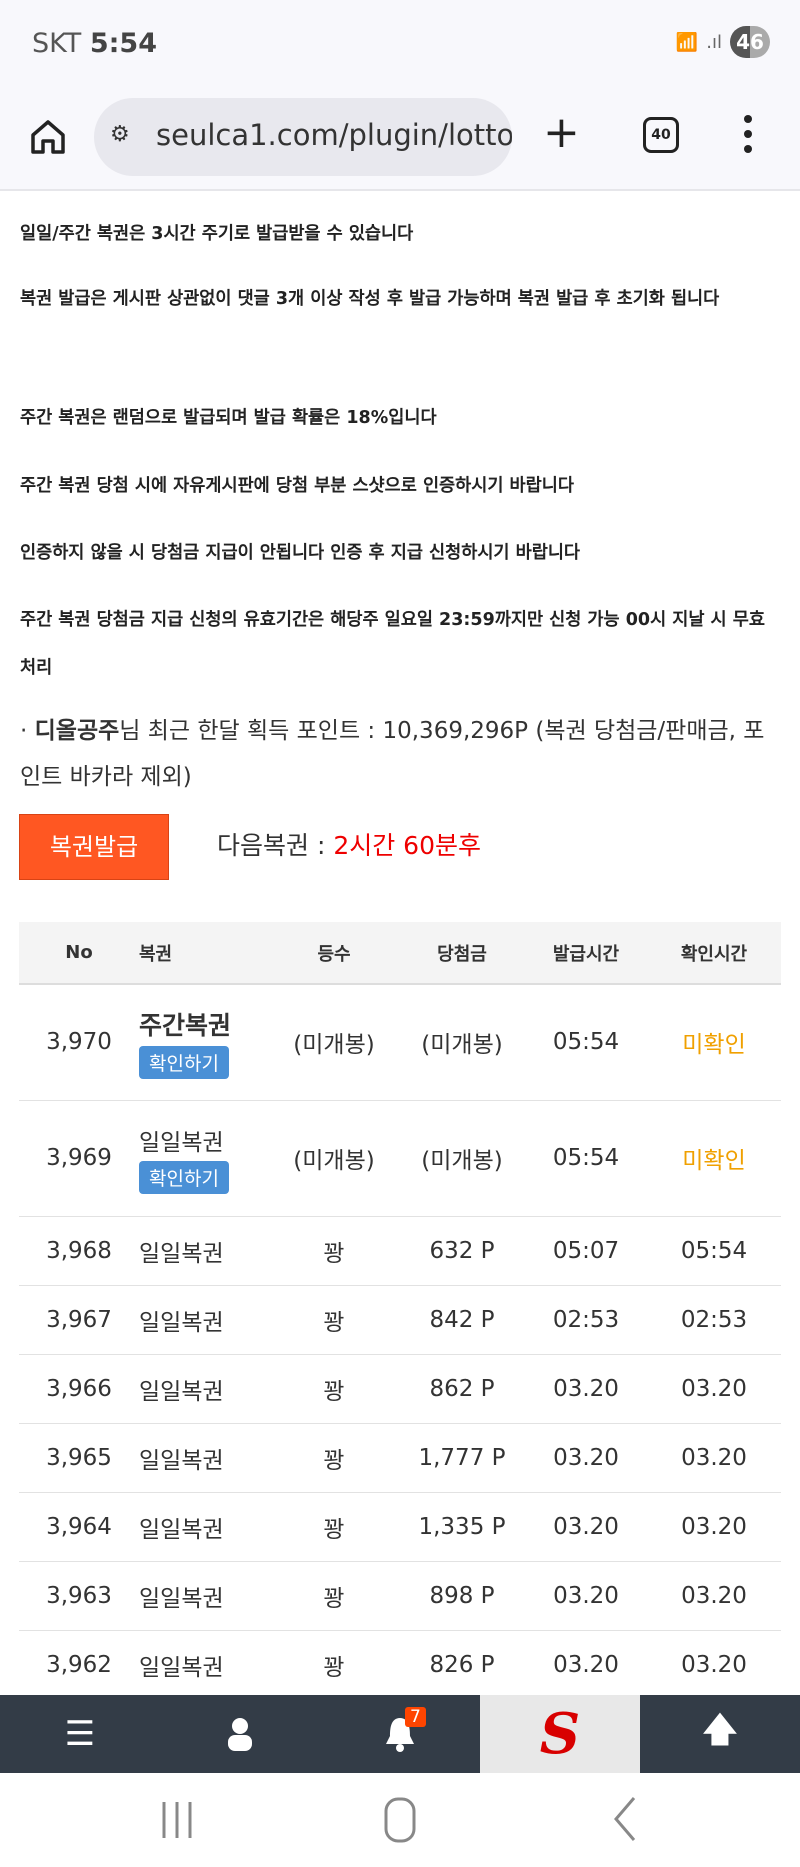 This screenshot has height=1867, width=800. What do you see at coordinates (462, 953) in the screenshot?
I see `header-prize: 당첨금` at bounding box center [462, 953].